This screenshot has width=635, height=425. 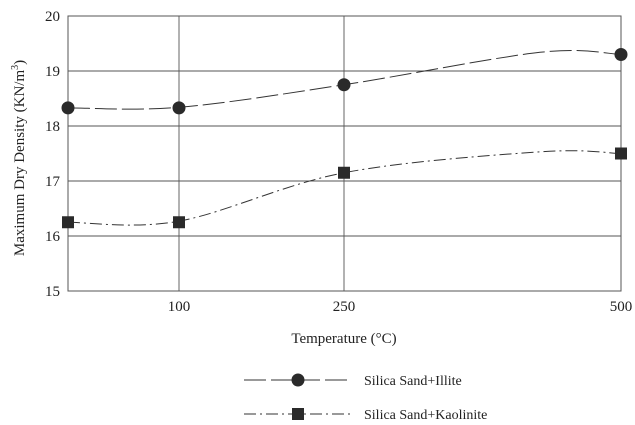 What do you see at coordinates (425, 415) in the screenshot?
I see `legend-label-1: Silica Sand+Kaolinite` at bounding box center [425, 415].